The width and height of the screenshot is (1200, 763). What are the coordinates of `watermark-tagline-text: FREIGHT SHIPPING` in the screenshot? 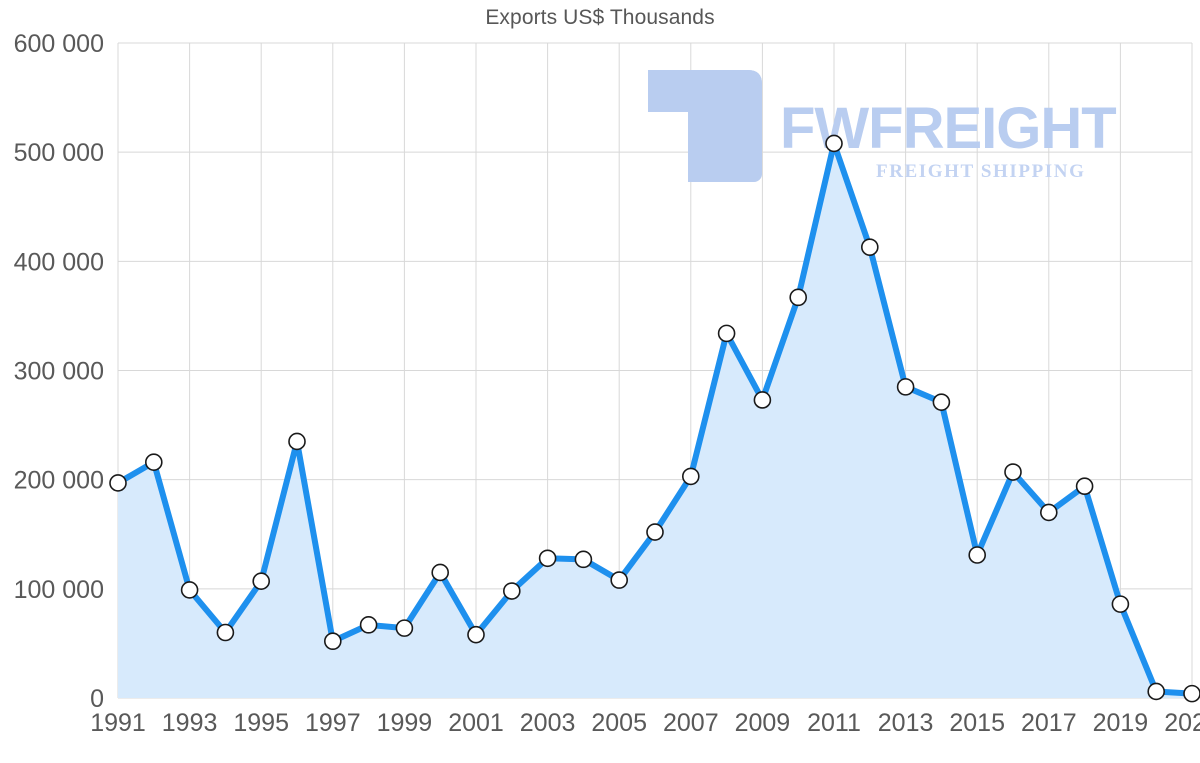 It's located at (980, 171).